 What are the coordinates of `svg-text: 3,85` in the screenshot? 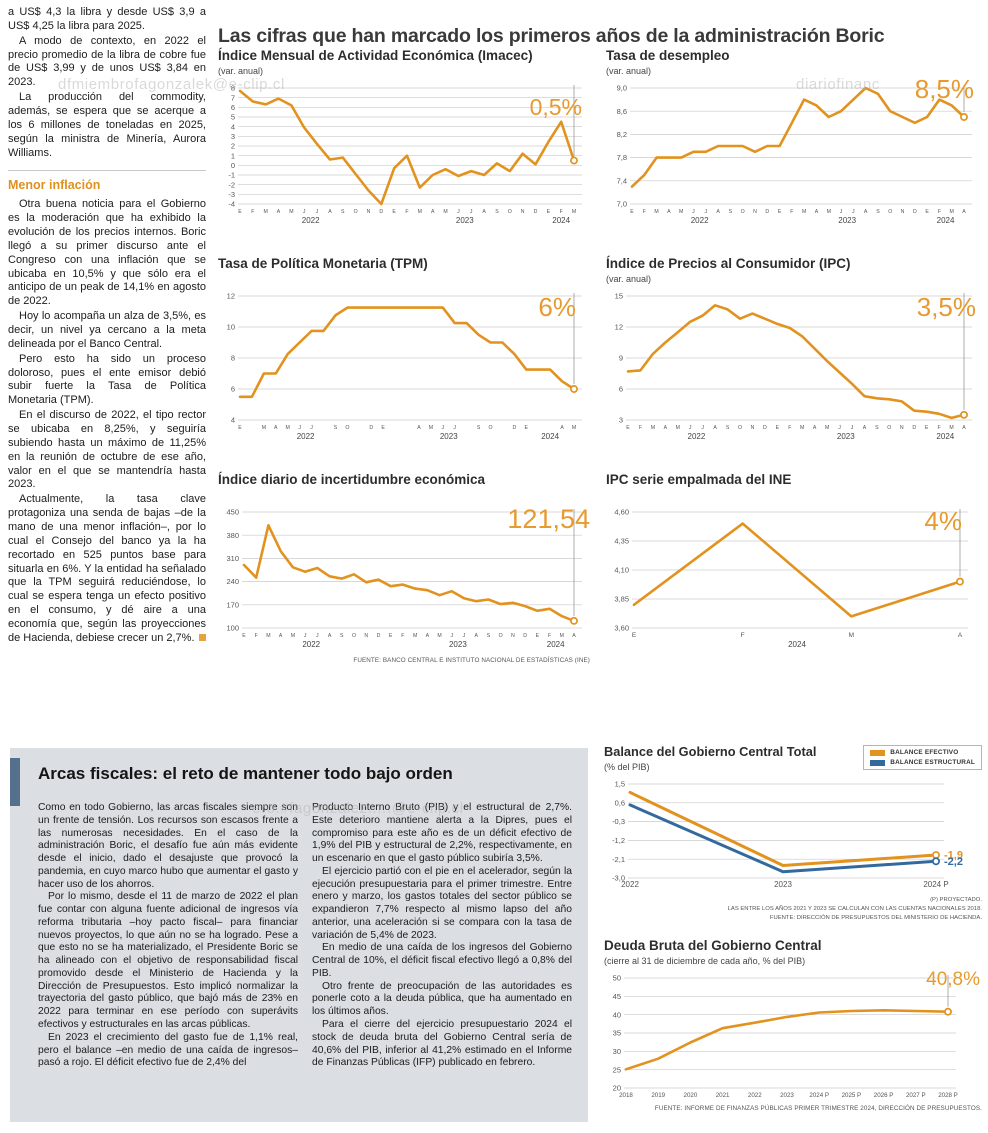 It's located at (621, 598).